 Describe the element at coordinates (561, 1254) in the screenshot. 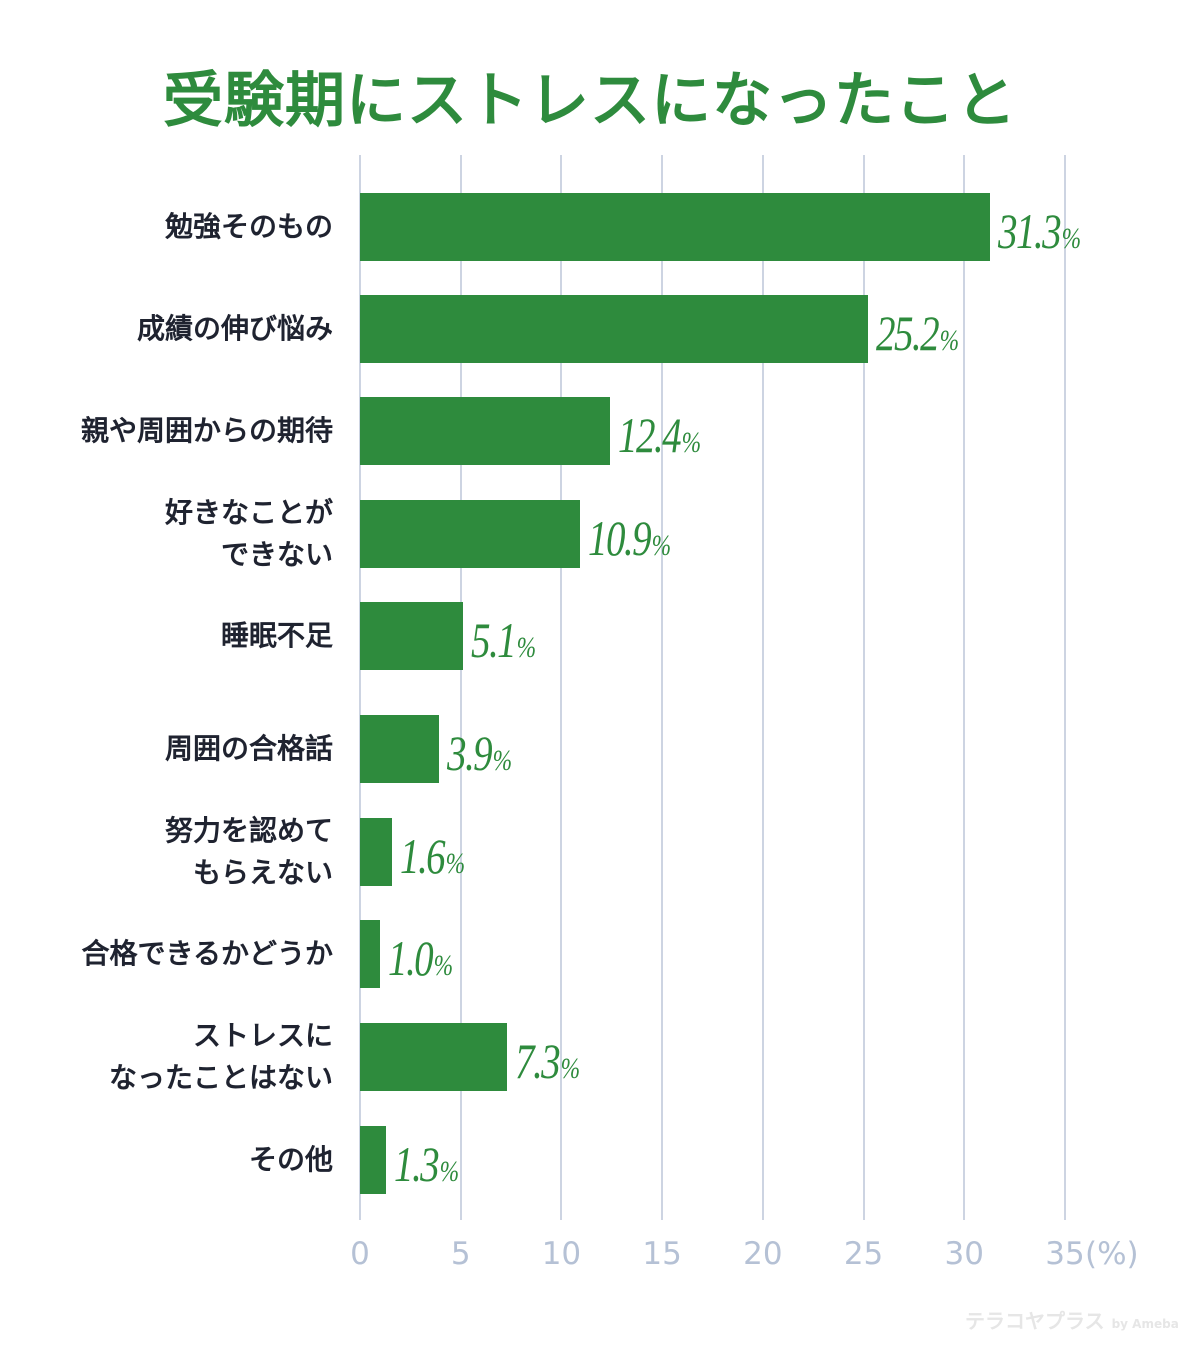

I see `x-tick-label: 10` at that location.